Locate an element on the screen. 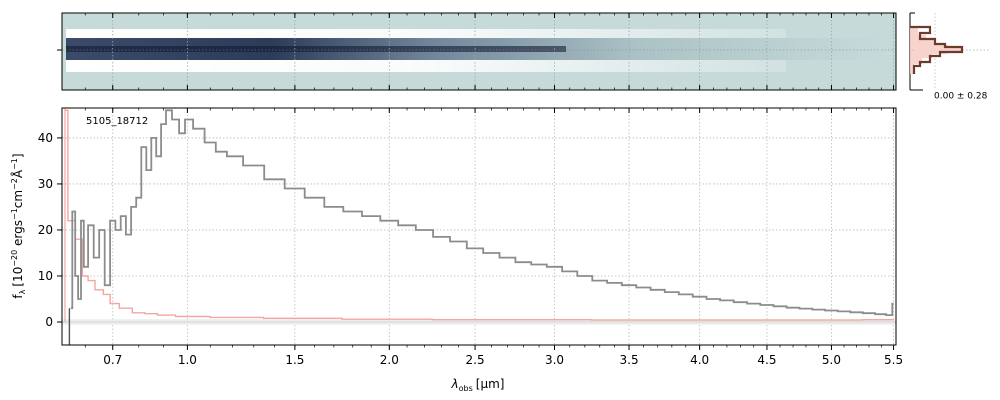 Image resolution: width=1000 pixels, height=400 pixels. x-axis-label: λobs [μm] is located at coordinates (478, 385).